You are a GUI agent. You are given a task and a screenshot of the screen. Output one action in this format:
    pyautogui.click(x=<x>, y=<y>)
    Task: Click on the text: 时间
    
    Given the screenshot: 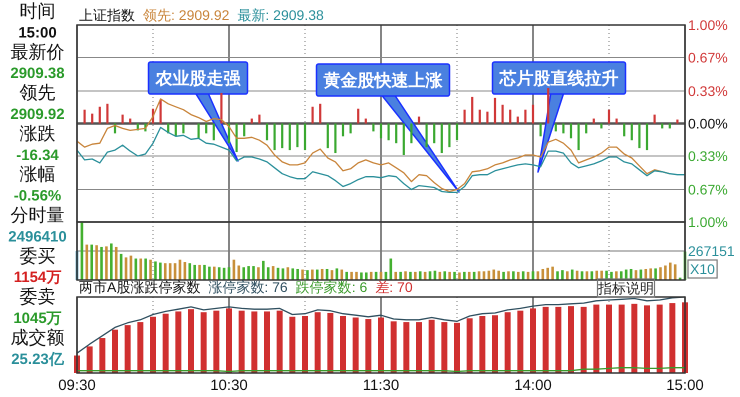 What is the action you would take?
    pyautogui.click(x=38, y=11)
    